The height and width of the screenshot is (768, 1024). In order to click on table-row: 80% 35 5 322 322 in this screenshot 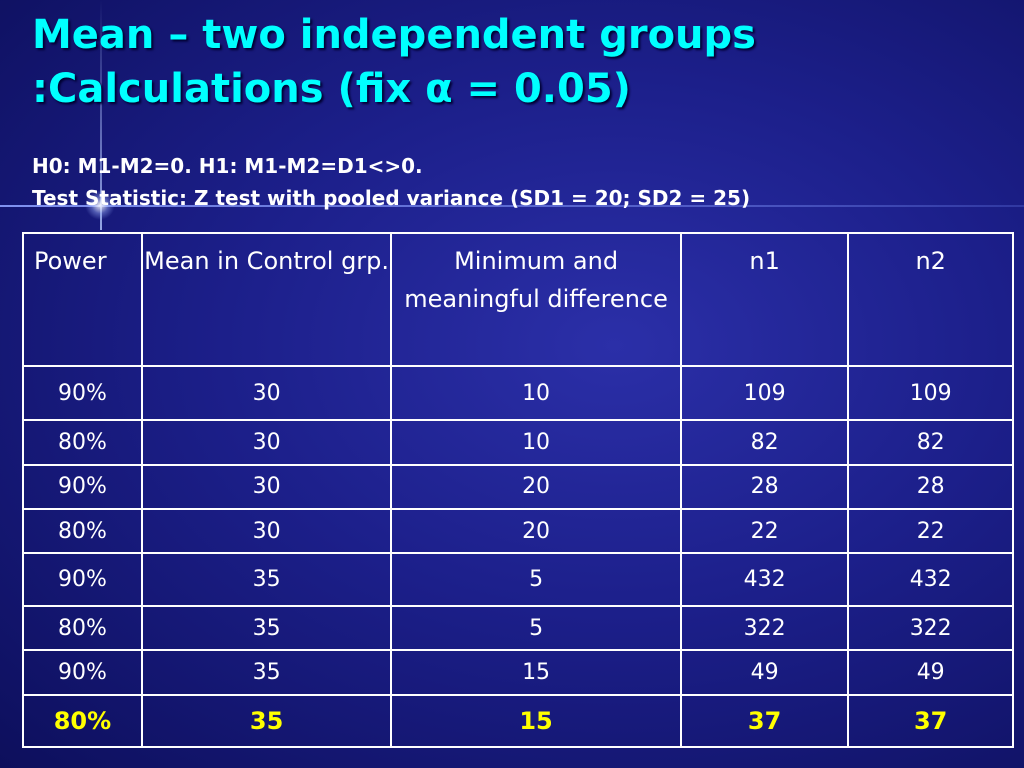, I will do `click(518, 628)`.